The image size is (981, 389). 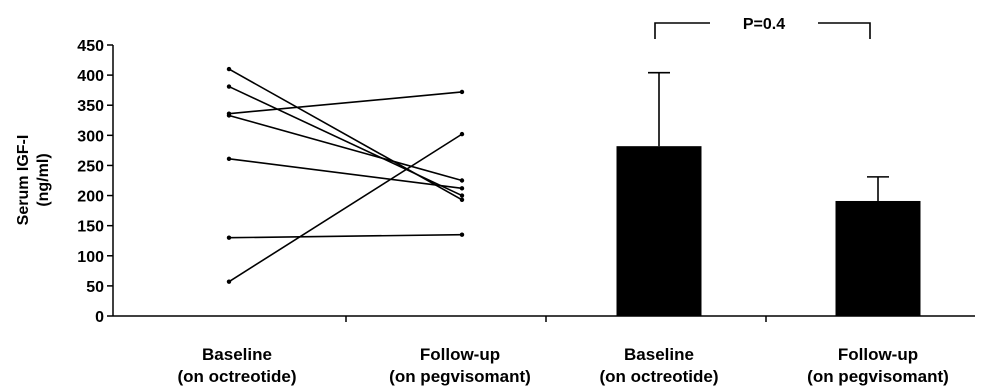 What do you see at coordinates (95, 182) in the screenshot?
I see `y-axis-ticks: 0 50 100 150 200 250 300 350 400 450` at bounding box center [95, 182].